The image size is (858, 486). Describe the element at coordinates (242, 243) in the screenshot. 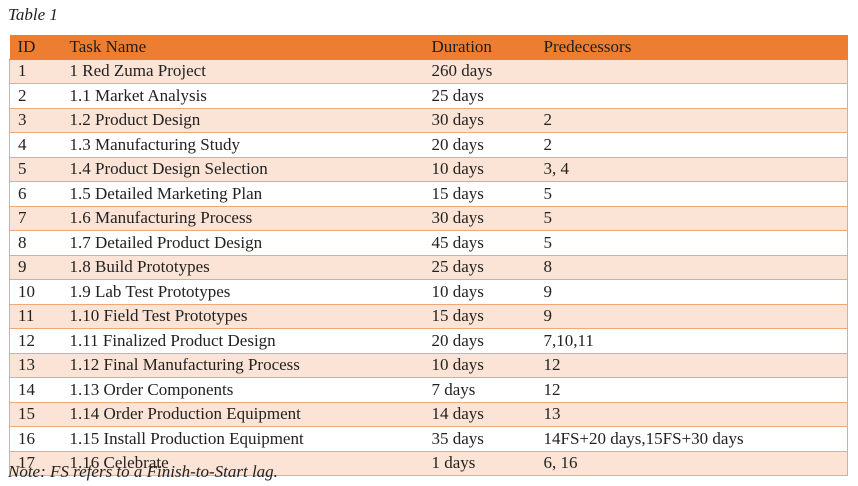

I see `cell-task-name: 1.7 Detailed Product Design` at that location.